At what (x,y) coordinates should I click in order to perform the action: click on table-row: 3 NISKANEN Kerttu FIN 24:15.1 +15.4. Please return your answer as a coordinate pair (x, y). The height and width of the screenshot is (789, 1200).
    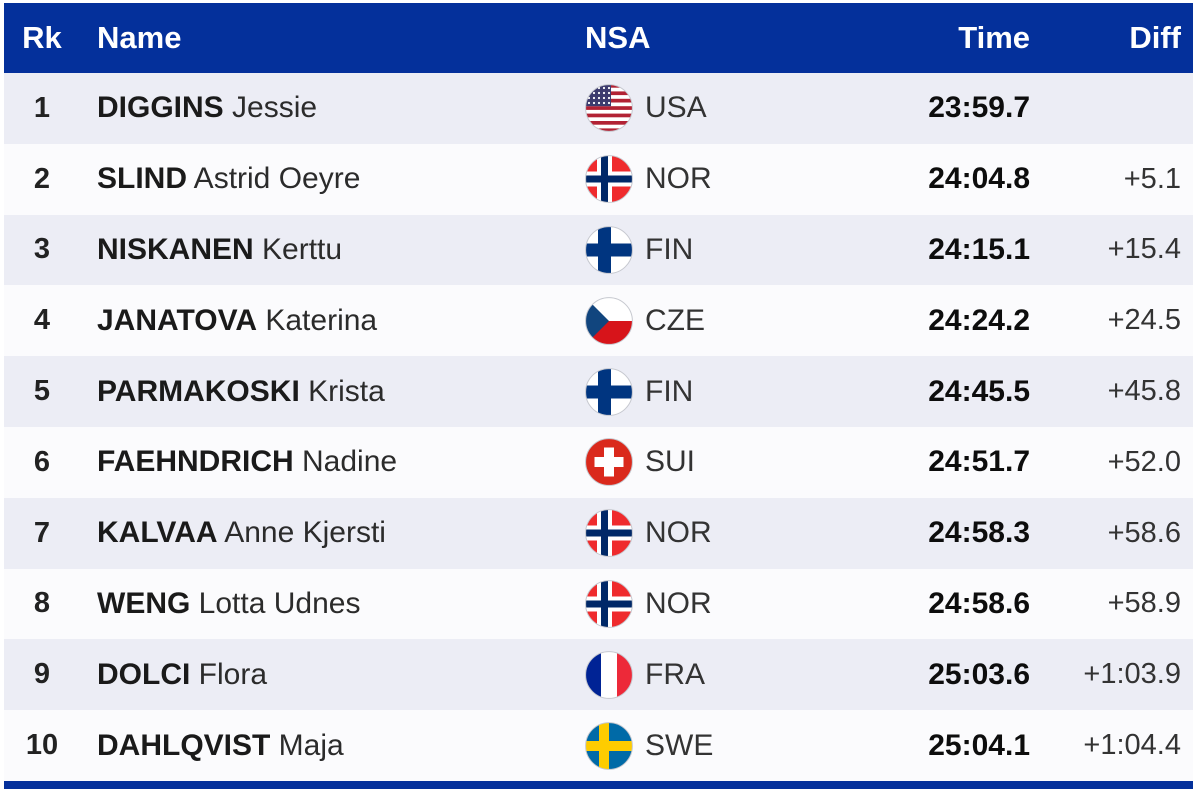
    Looking at the image, I should click on (598, 250).